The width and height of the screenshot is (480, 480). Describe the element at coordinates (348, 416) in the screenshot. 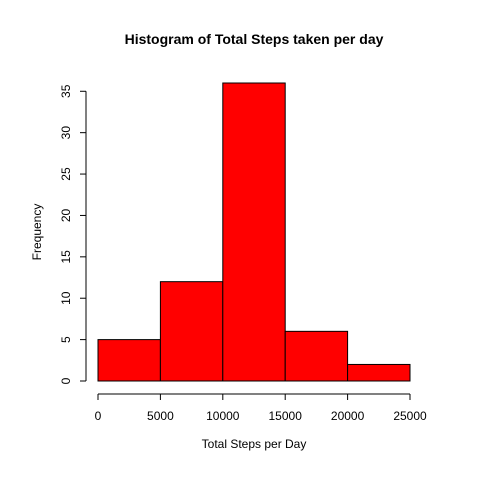

I see `x-tick-label-4: 20000` at that location.